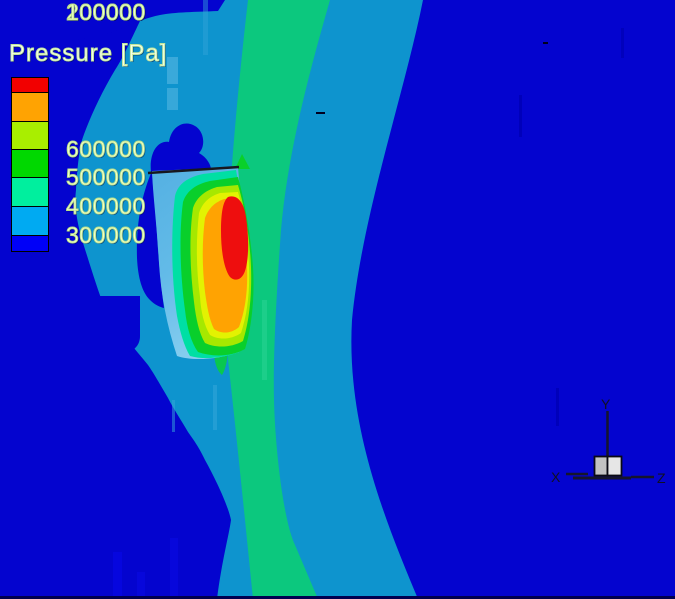 Image resolution: width=675 pixels, height=599 pixels. I want to click on legend-cell-orange, so click(30, 107).